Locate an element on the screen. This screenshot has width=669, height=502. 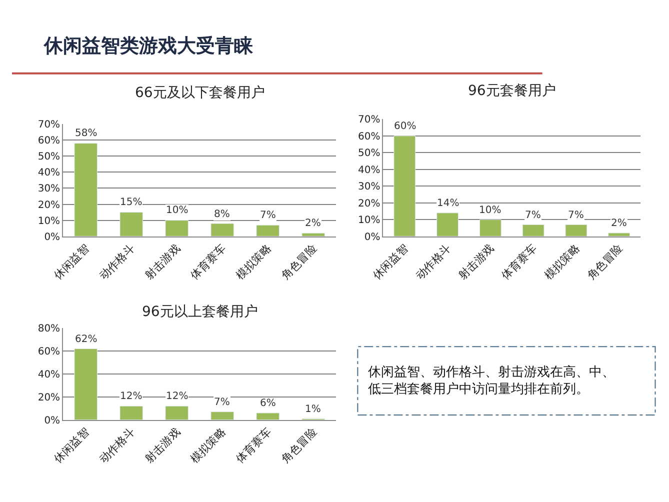
chart-title: 96元套餐用户 is located at coordinates (512, 91).